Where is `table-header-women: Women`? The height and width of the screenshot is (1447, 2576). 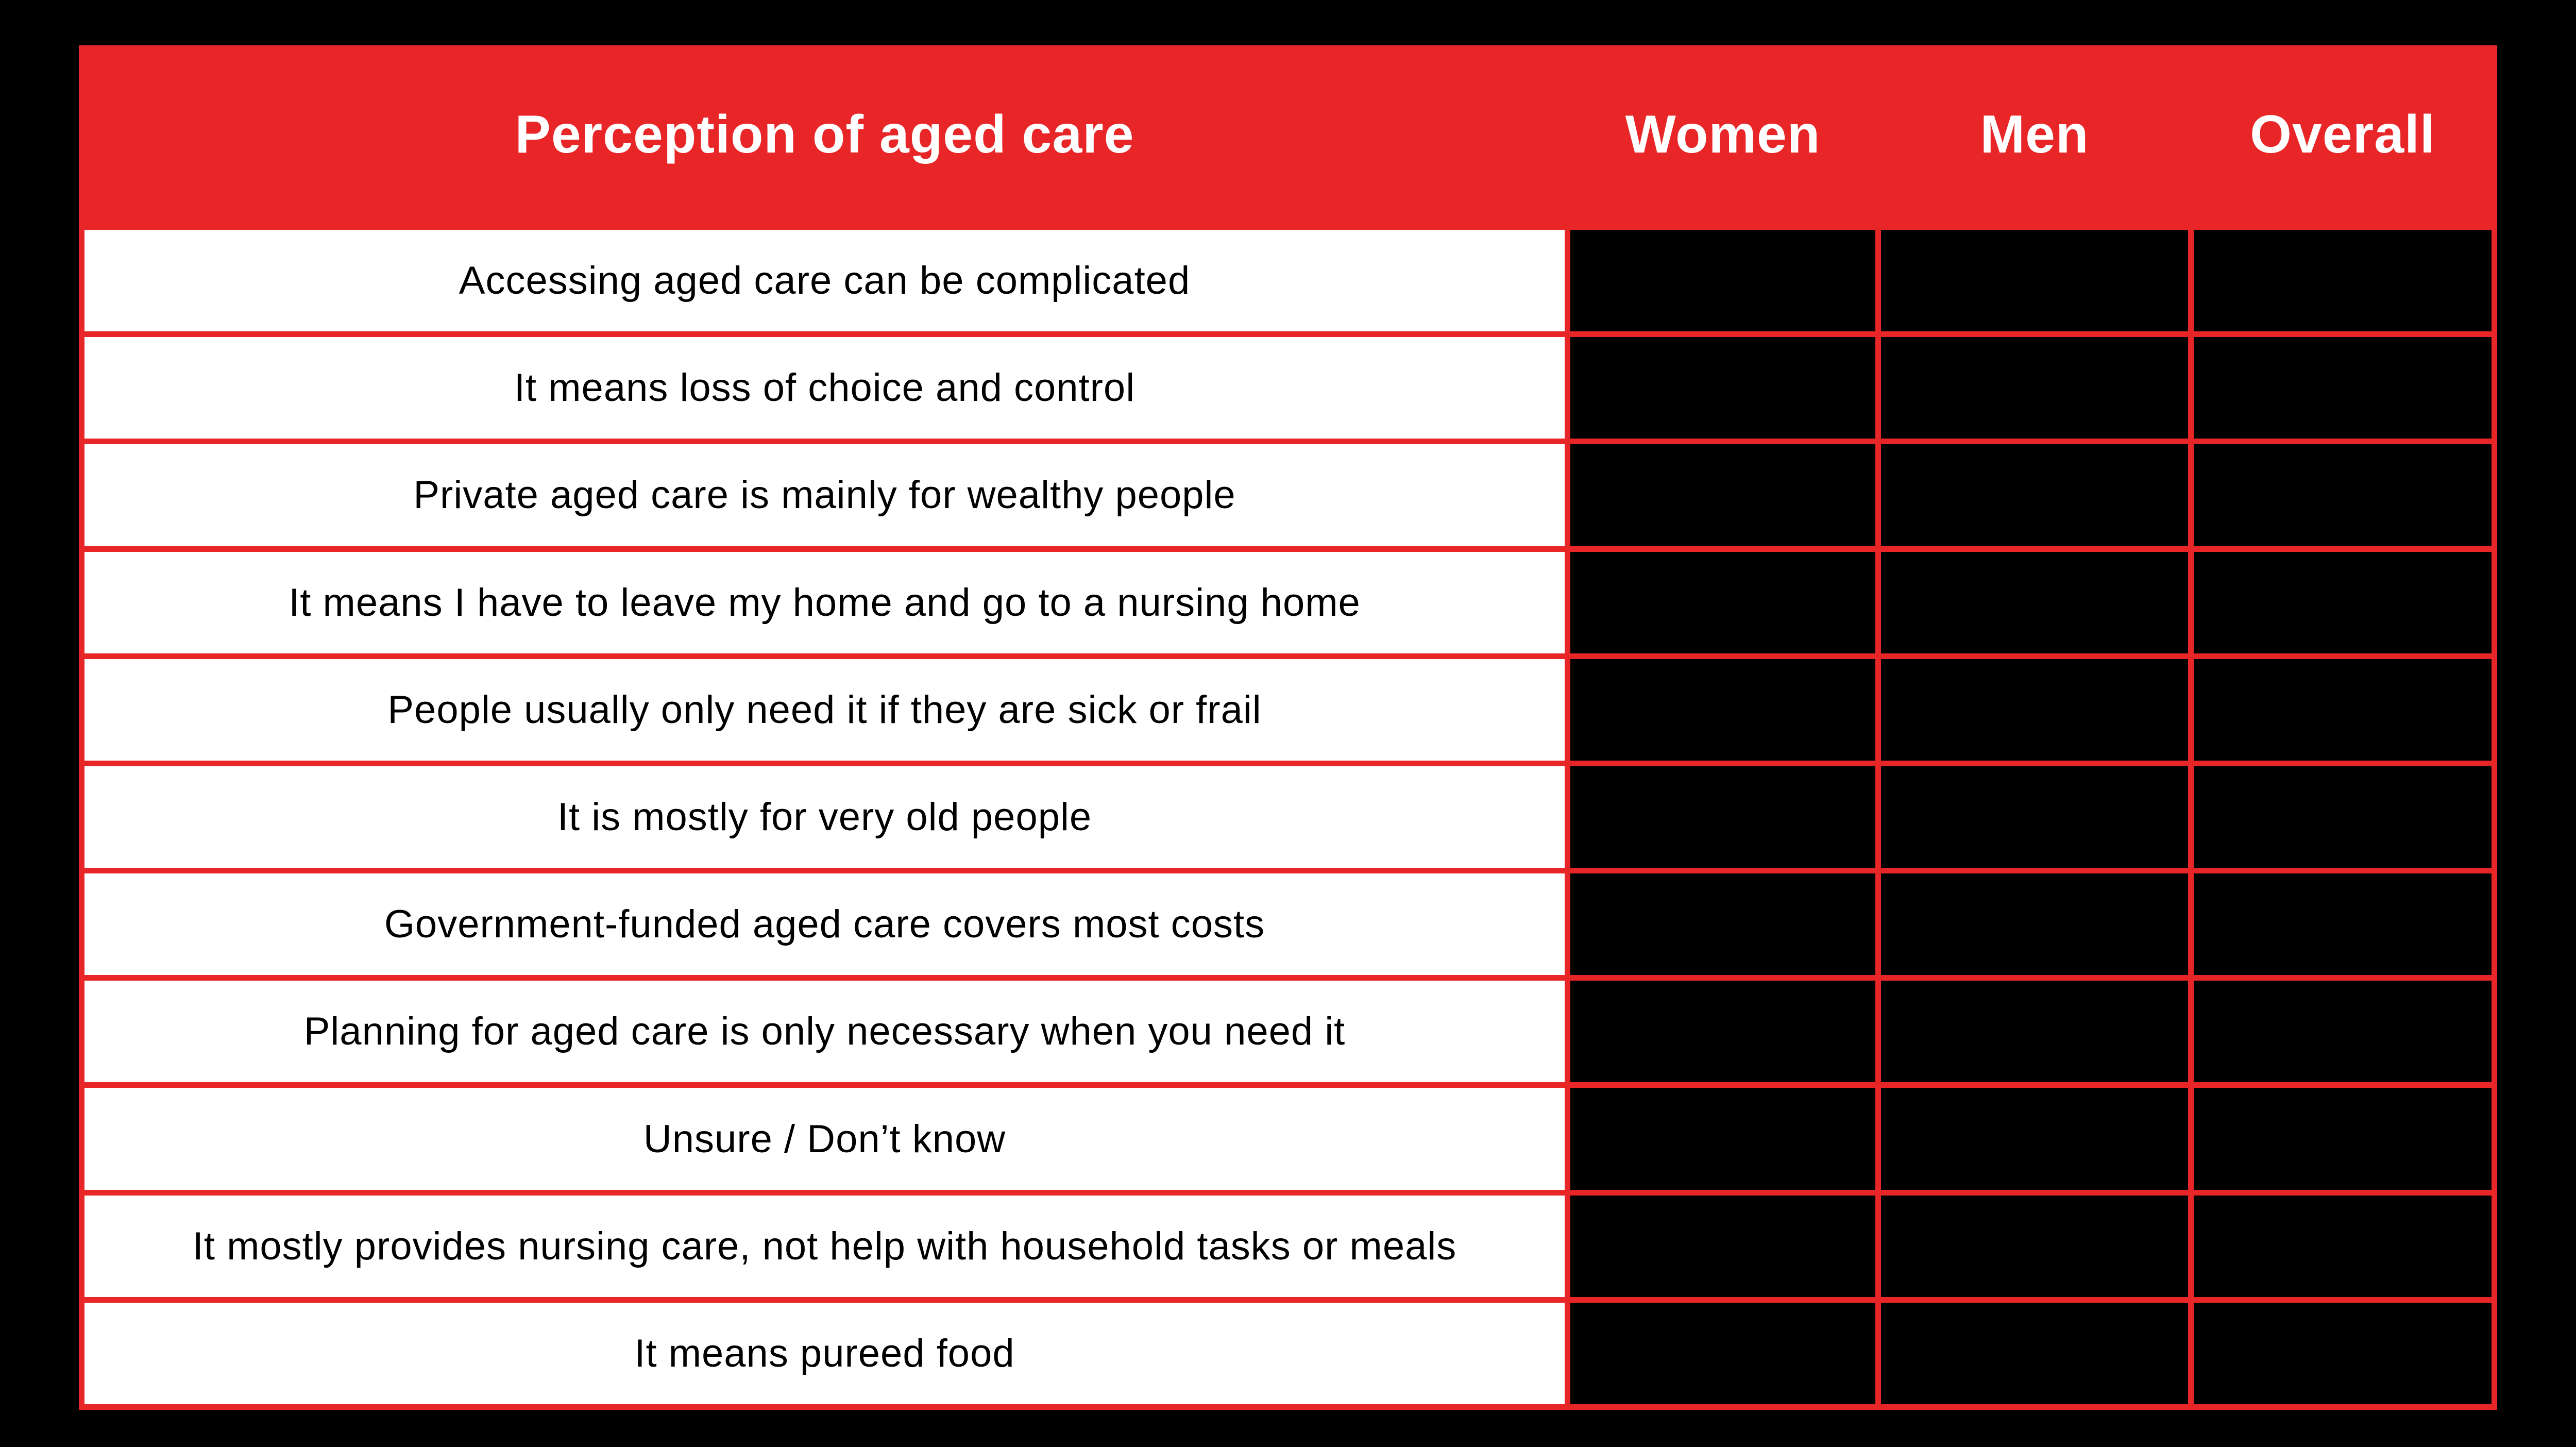 table-header-women: Women is located at coordinates (1722, 134).